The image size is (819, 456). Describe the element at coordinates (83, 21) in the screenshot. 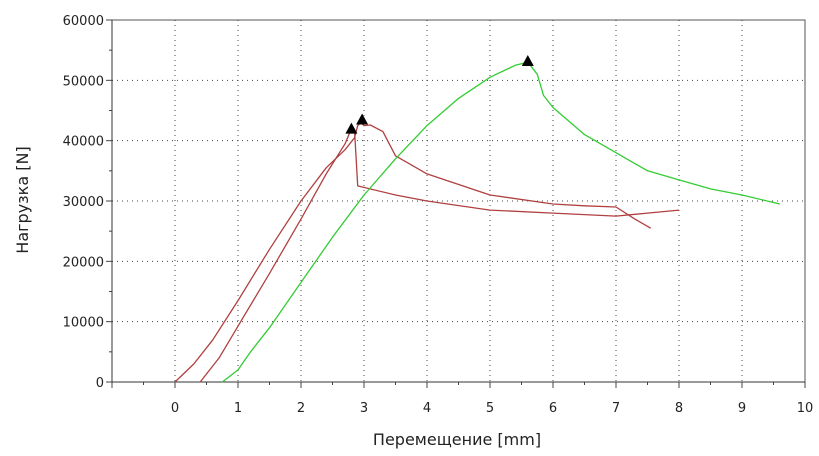

I see `y-tick-label: 60000` at that location.